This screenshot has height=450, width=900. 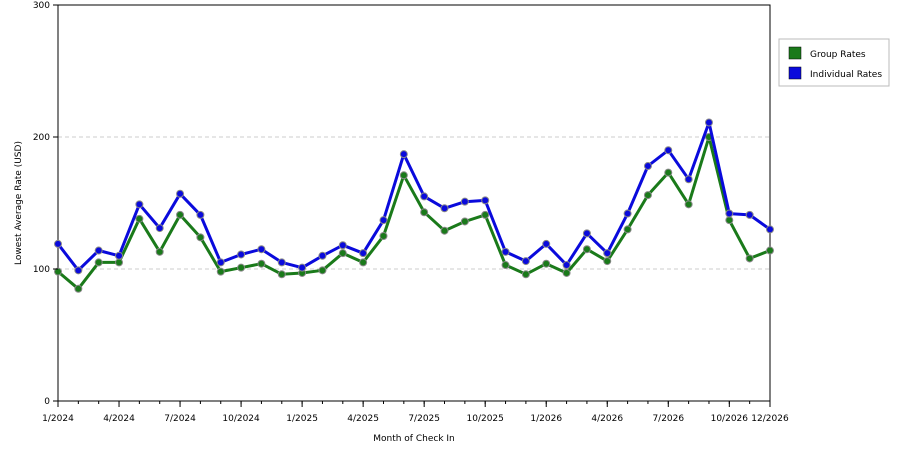 I want to click on y-axis-ticks: 0 100 200 300, so click(x=45, y=204).